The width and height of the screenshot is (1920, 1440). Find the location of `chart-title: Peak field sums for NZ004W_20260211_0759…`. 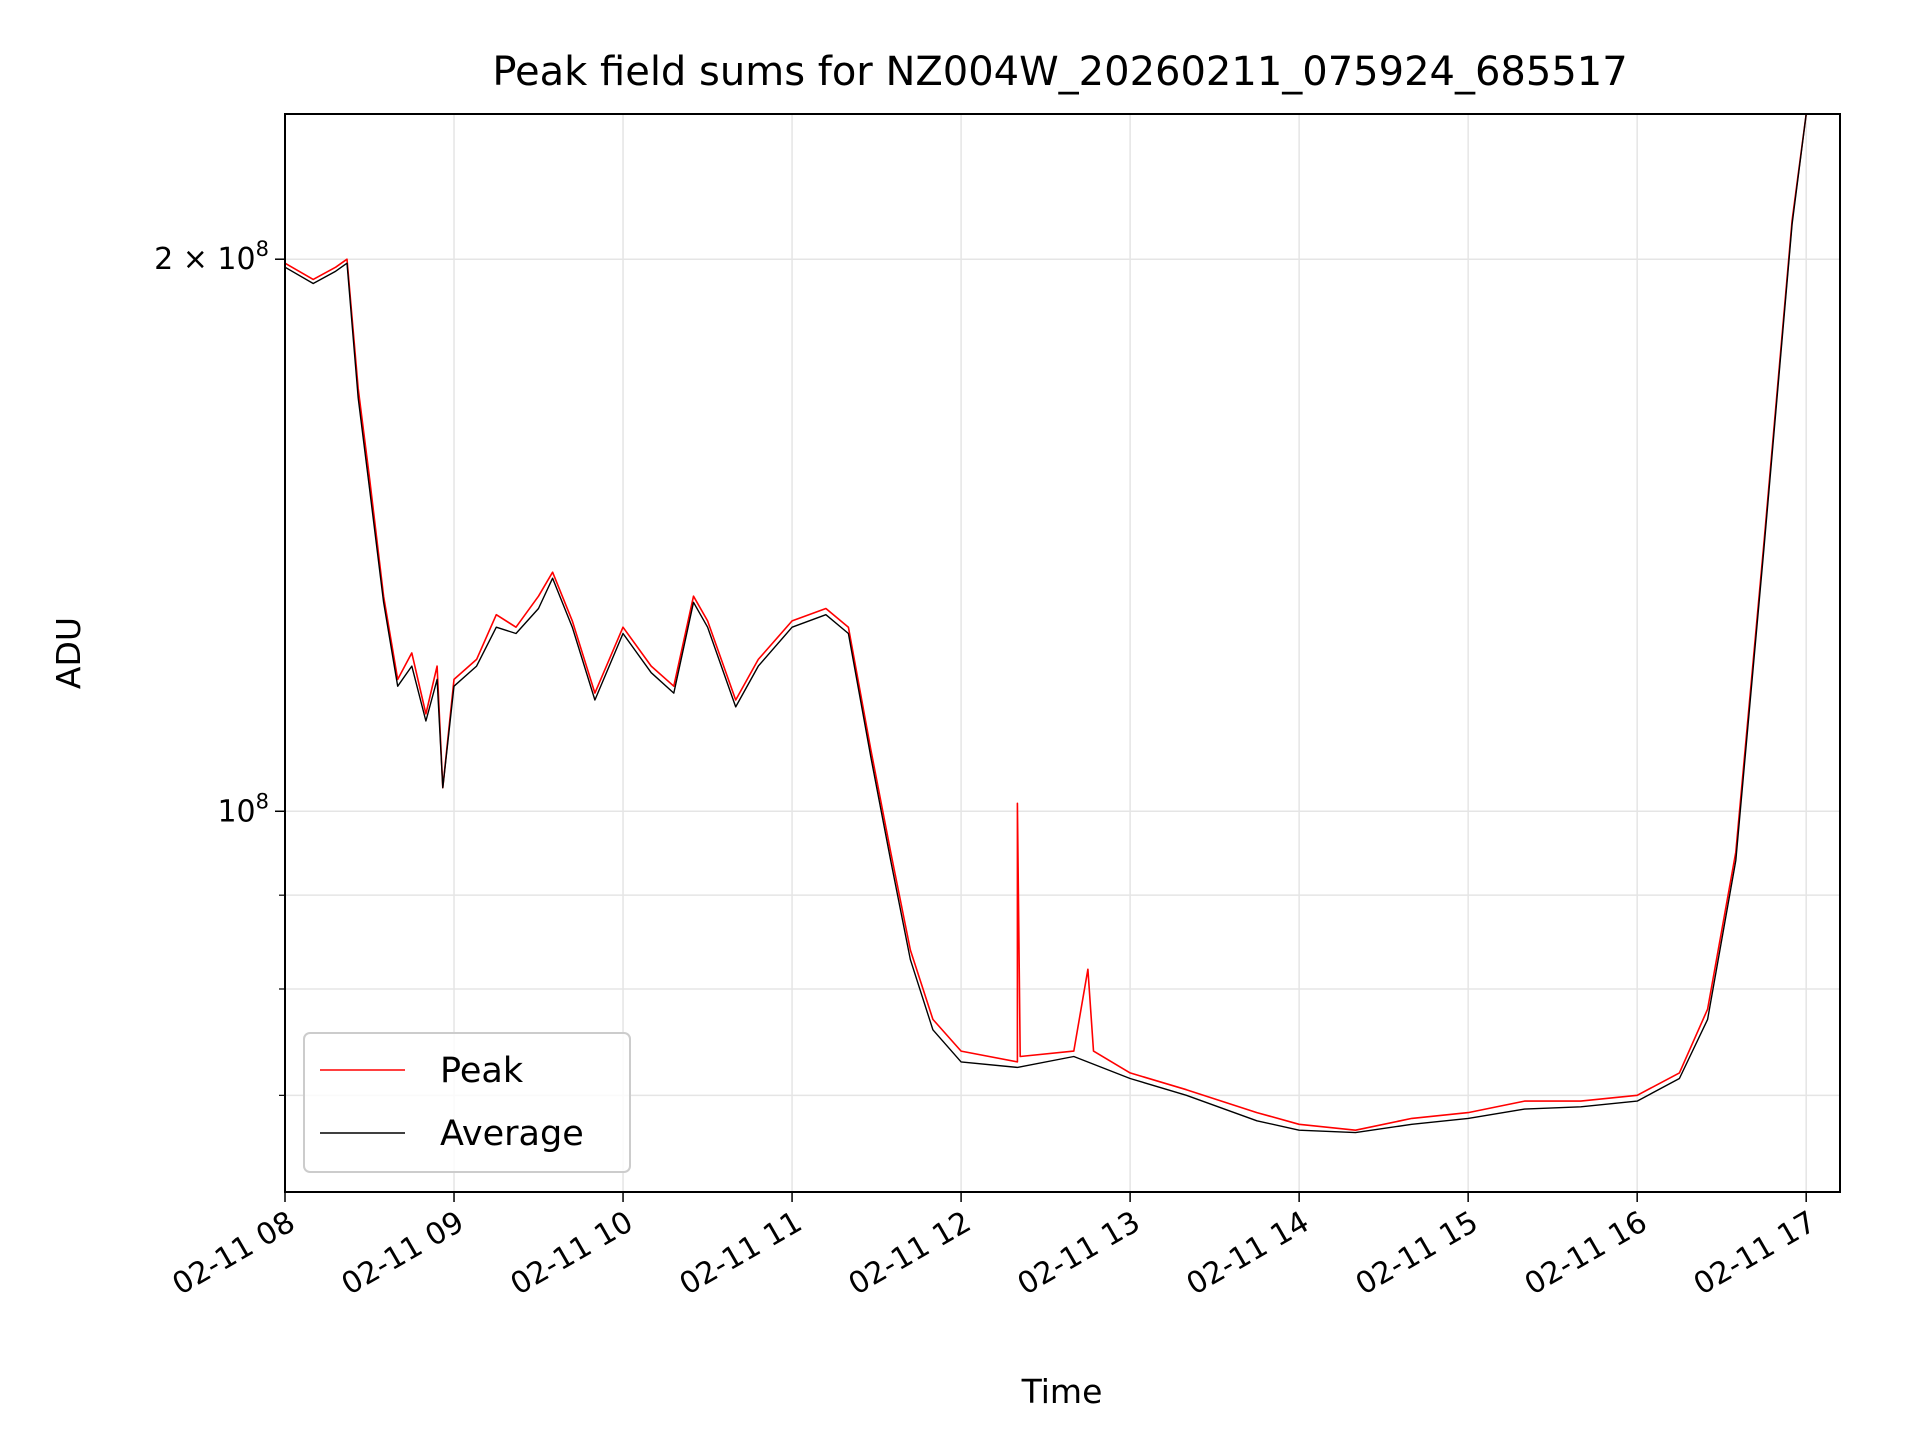

chart-title: Peak field sums for NZ004W_20260211_0759… is located at coordinates (1059, 72).